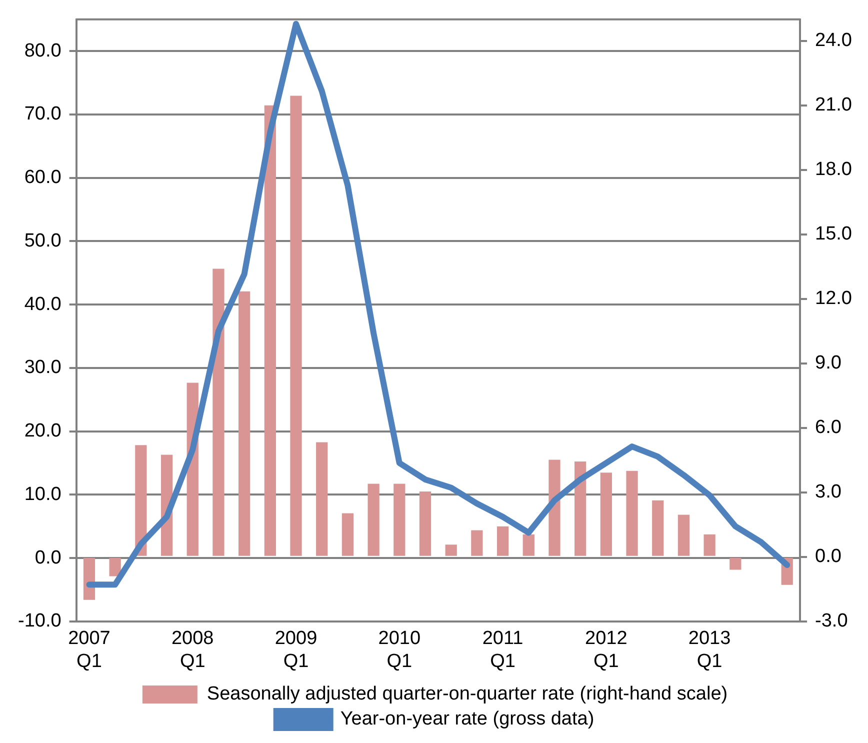  I want to click on y-tick-label: 10.0, so click(43, 494).